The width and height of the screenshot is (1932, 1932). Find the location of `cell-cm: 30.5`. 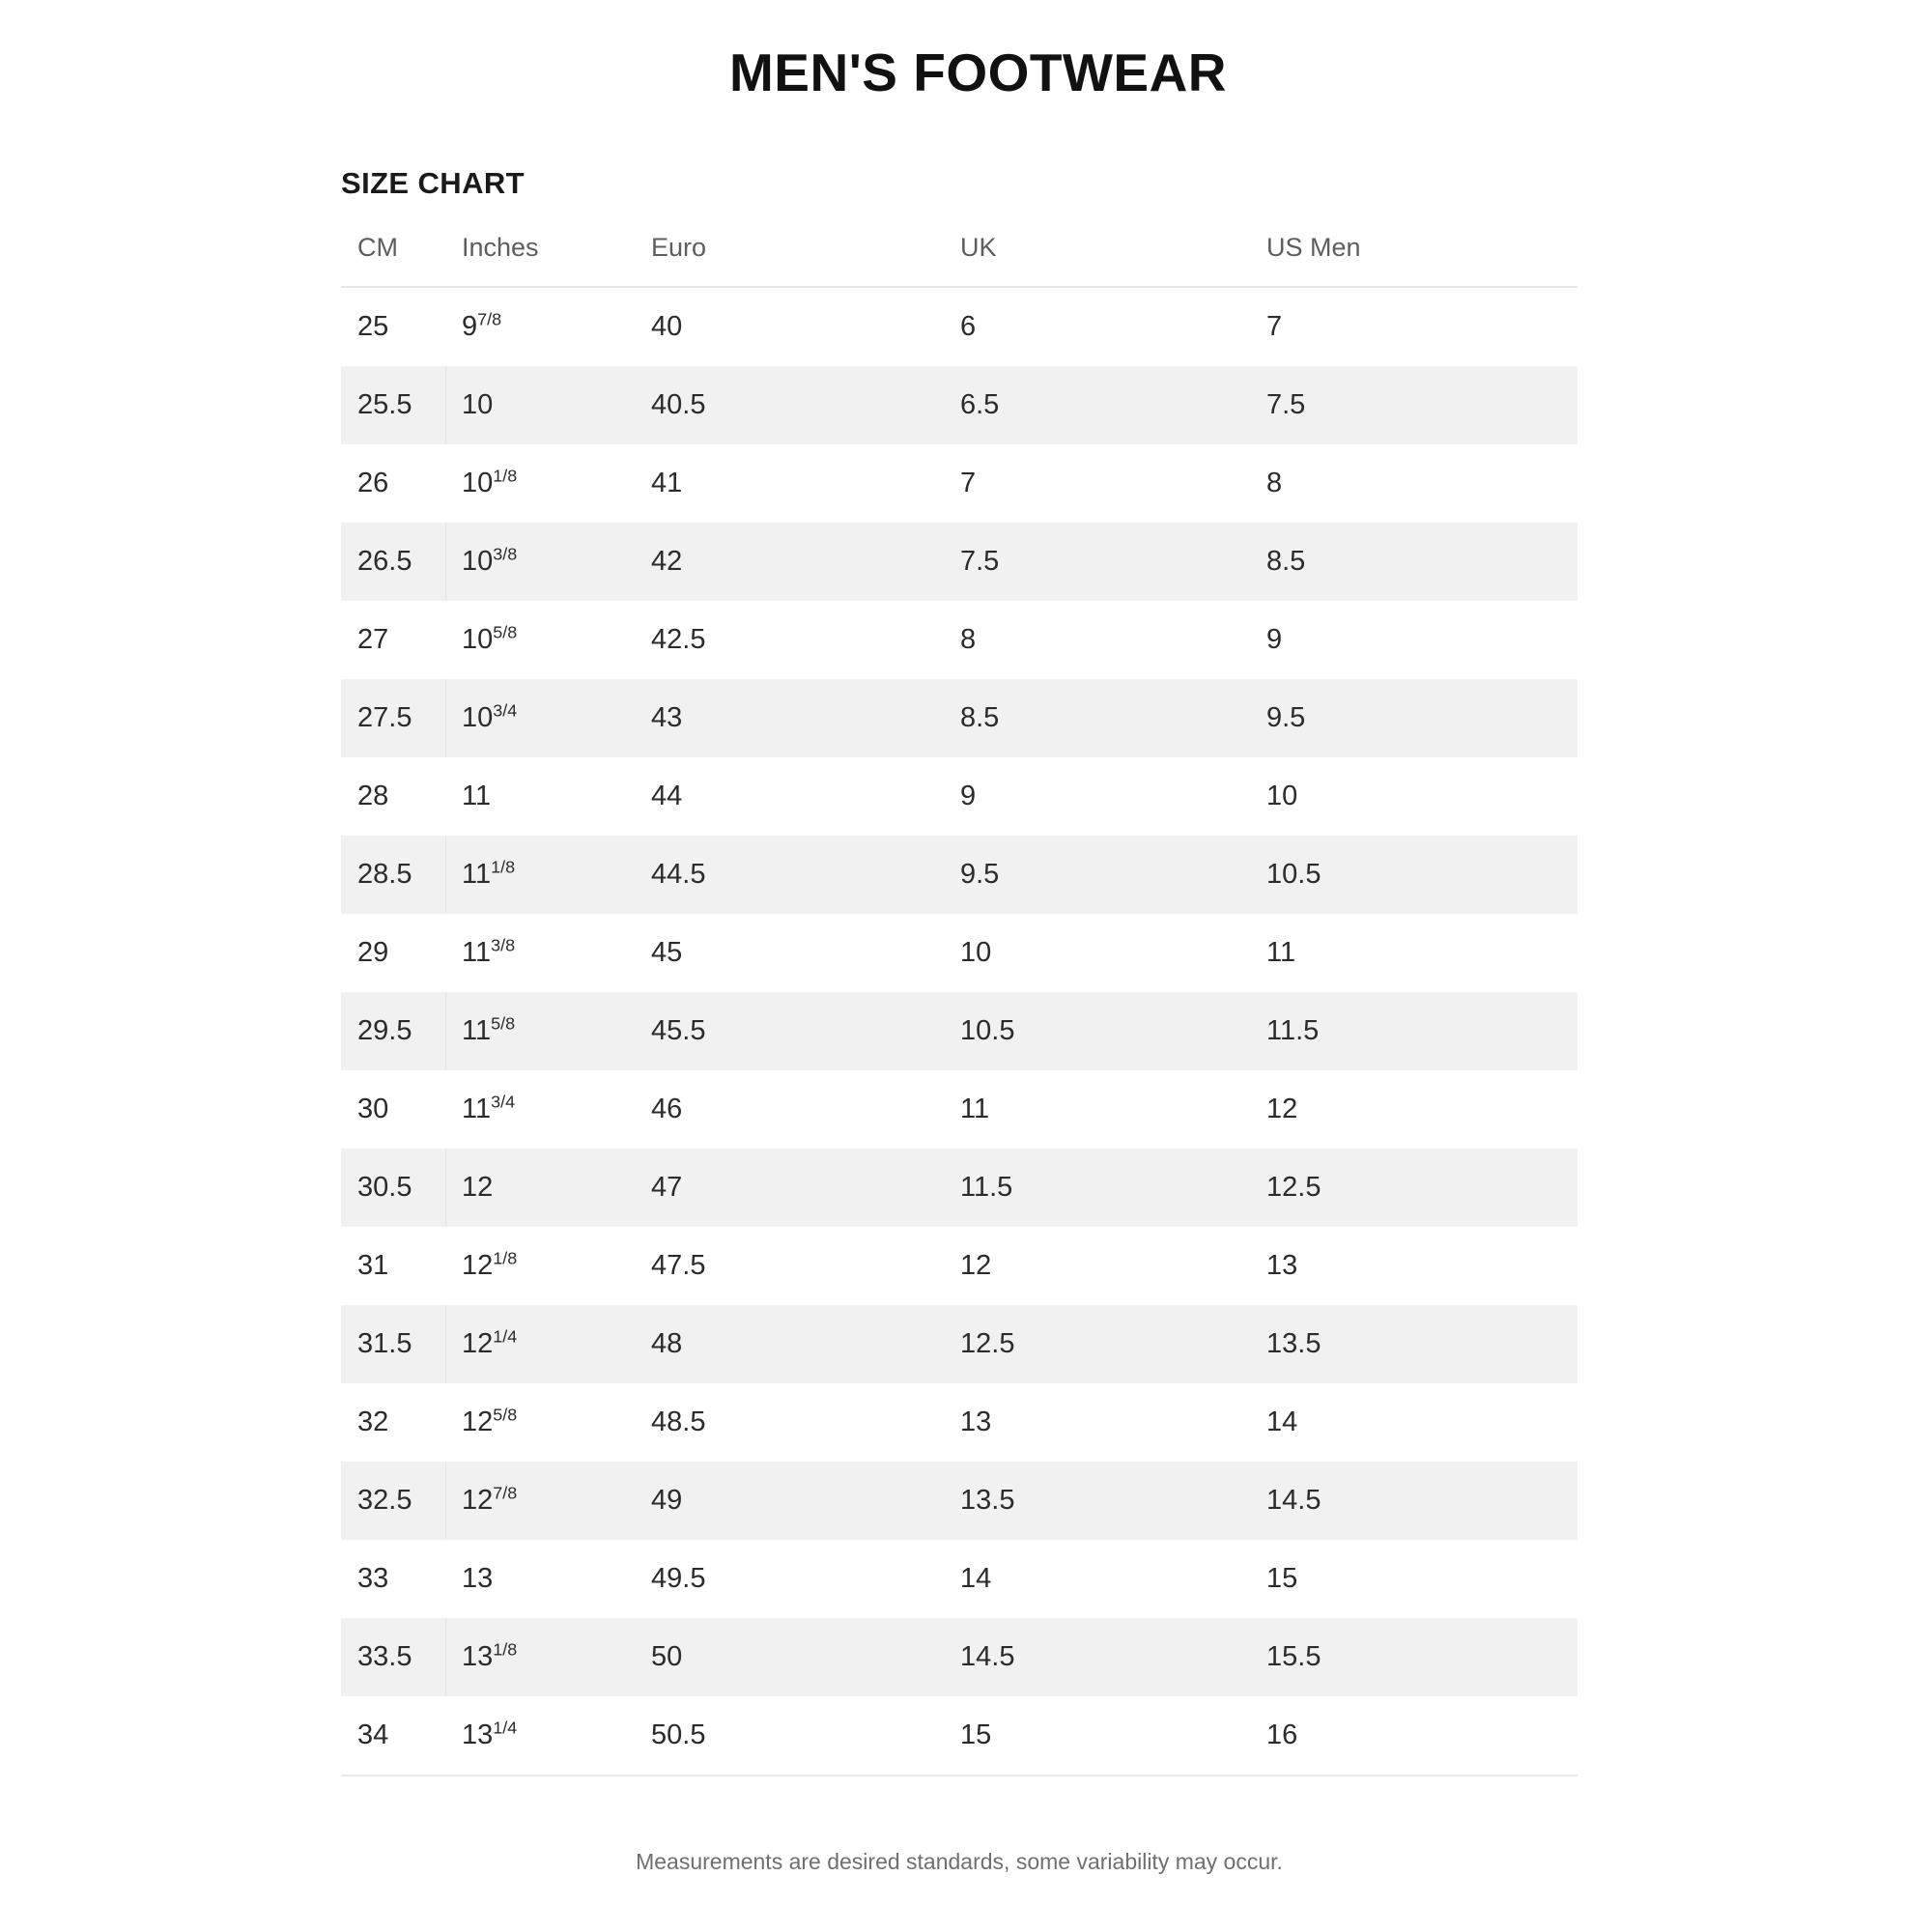

cell-cm: 30.5 is located at coordinates (393, 1188).